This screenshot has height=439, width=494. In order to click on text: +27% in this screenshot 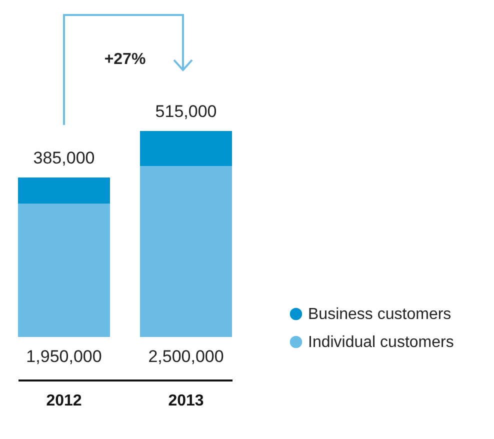, I will do `click(125, 59)`.